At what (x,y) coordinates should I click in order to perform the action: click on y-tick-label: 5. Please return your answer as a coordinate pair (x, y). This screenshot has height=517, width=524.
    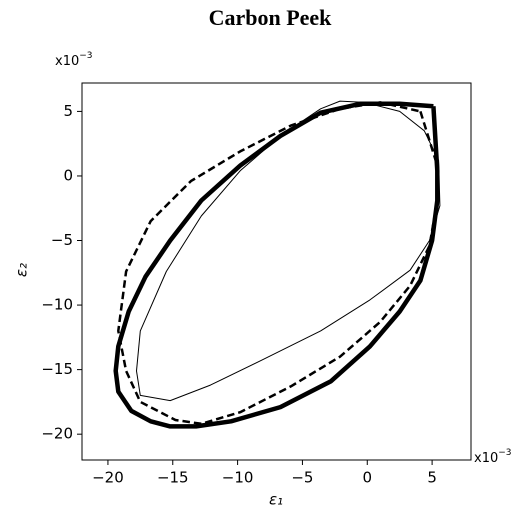
    Looking at the image, I should click on (68, 111).